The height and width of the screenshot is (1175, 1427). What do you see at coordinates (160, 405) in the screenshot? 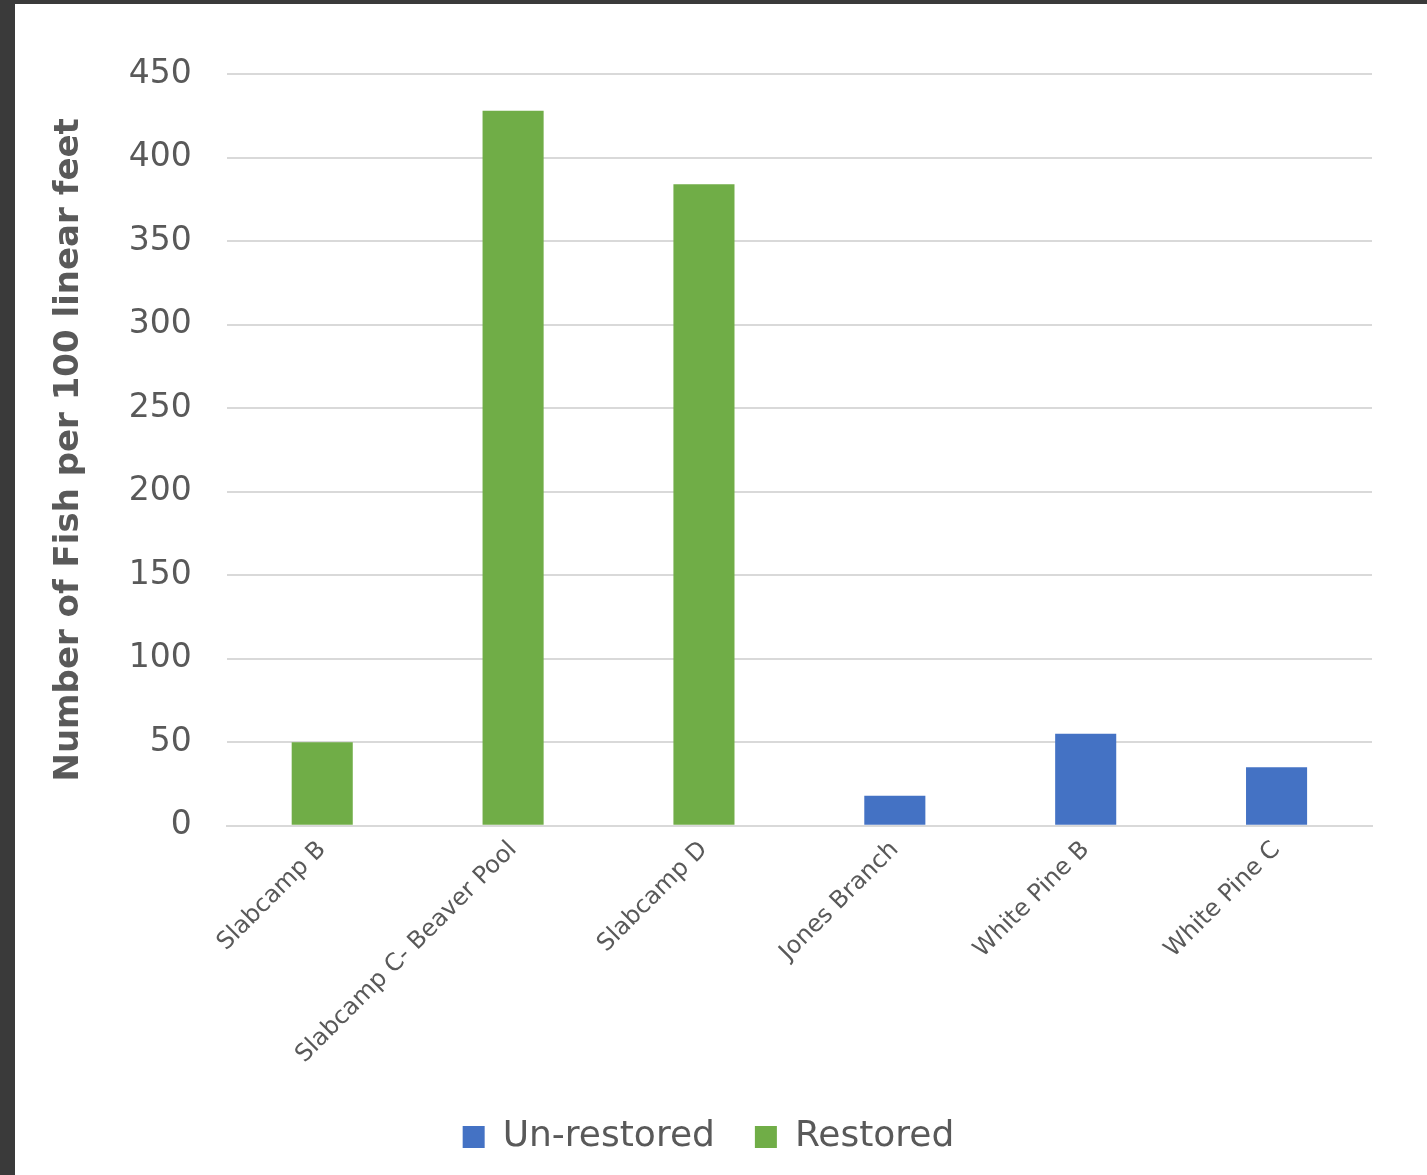
I see `y-tick-label: 250` at bounding box center [160, 405].